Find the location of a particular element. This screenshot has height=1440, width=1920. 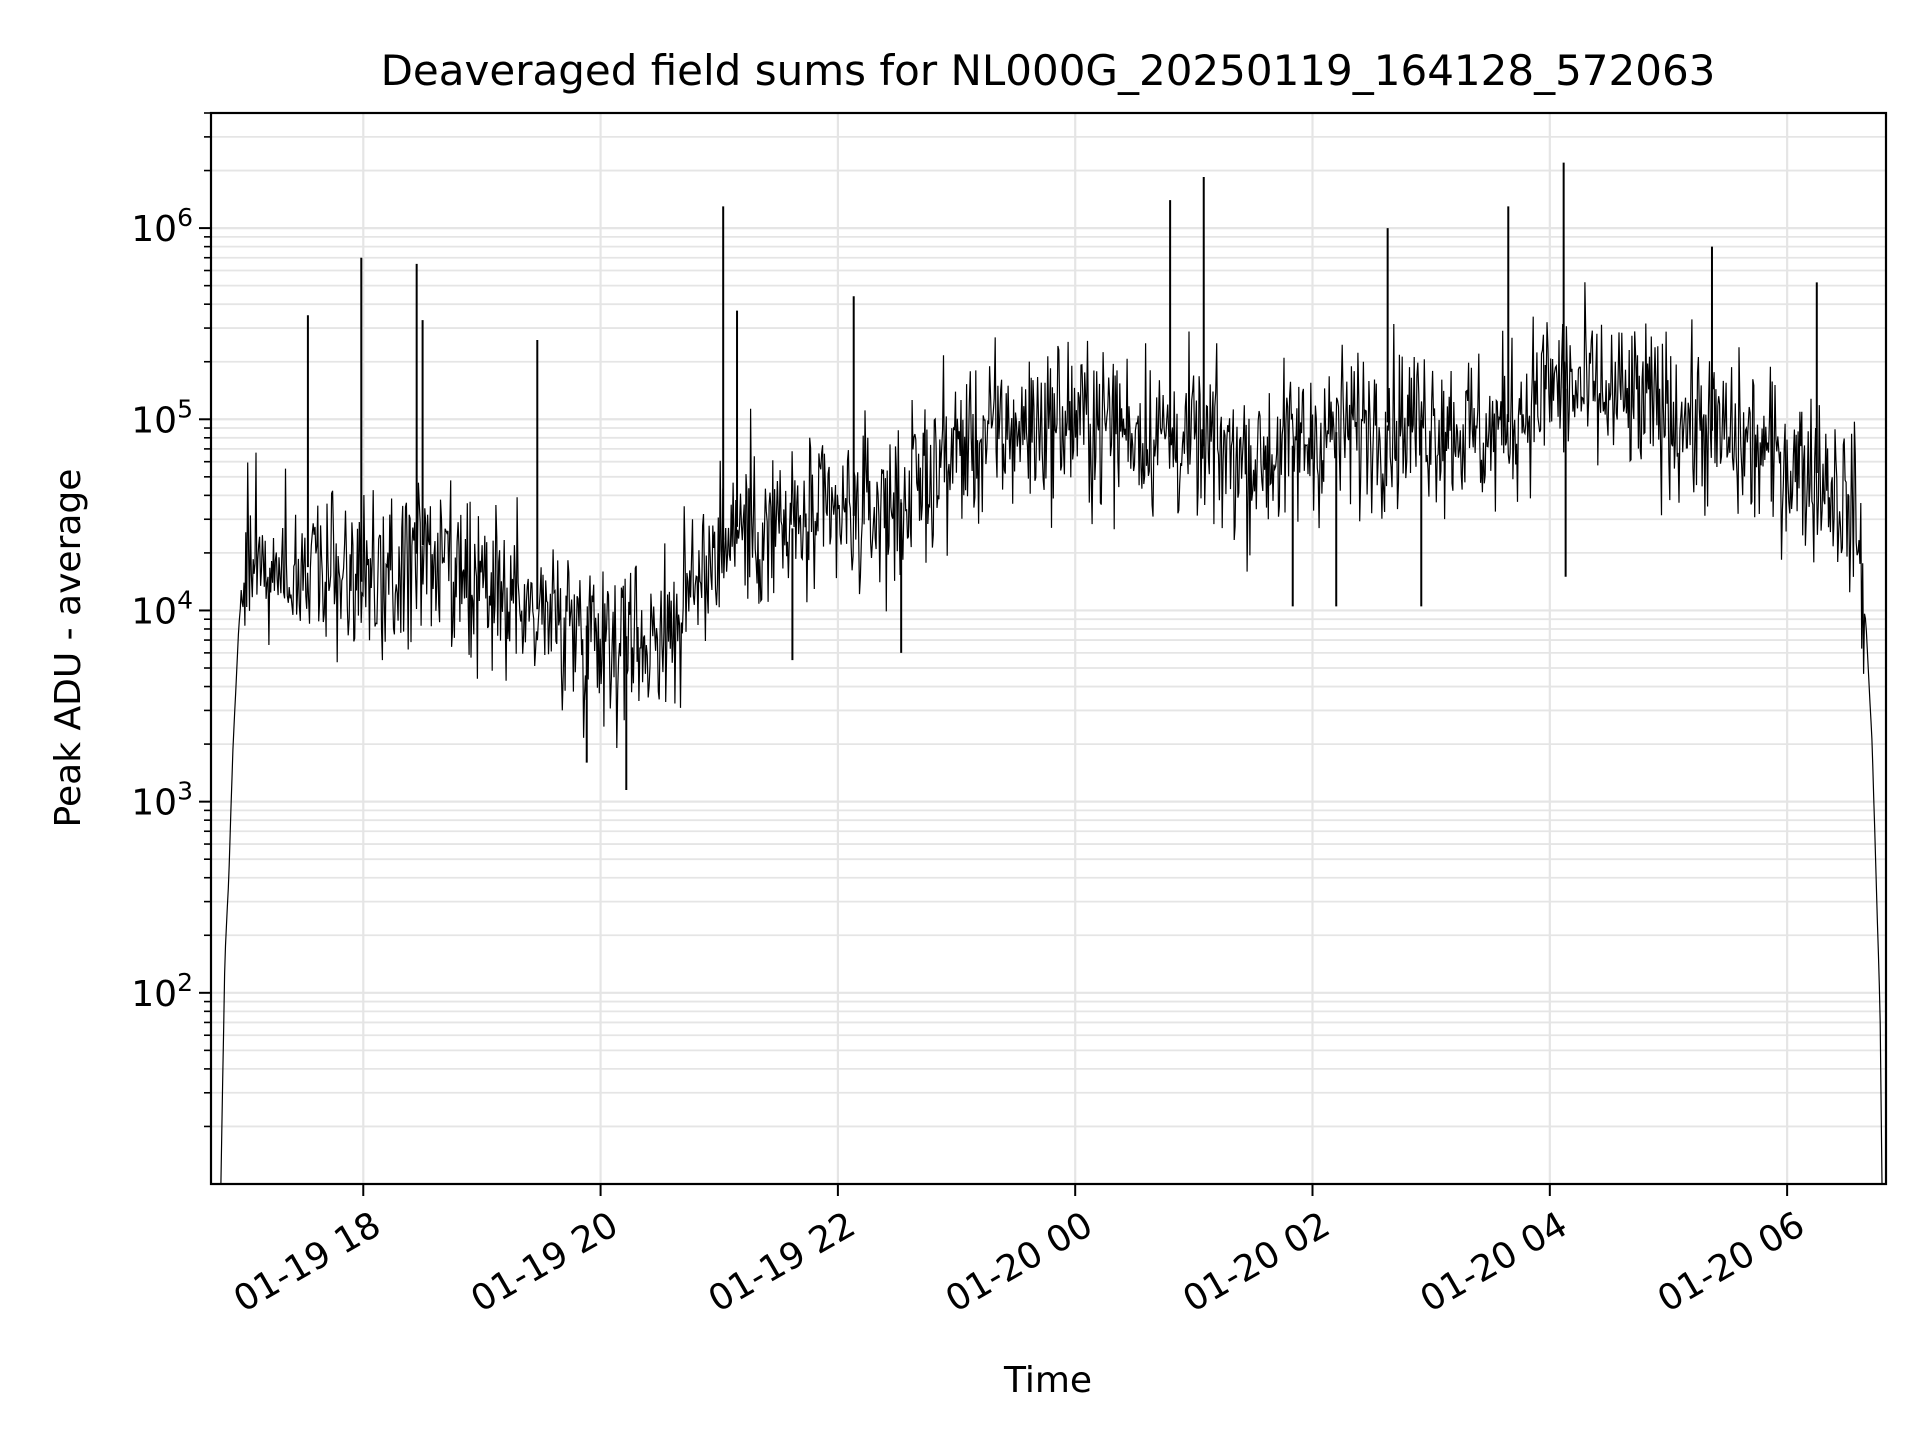

y-tick-label: 10⁶ is located at coordinates (162, 226).